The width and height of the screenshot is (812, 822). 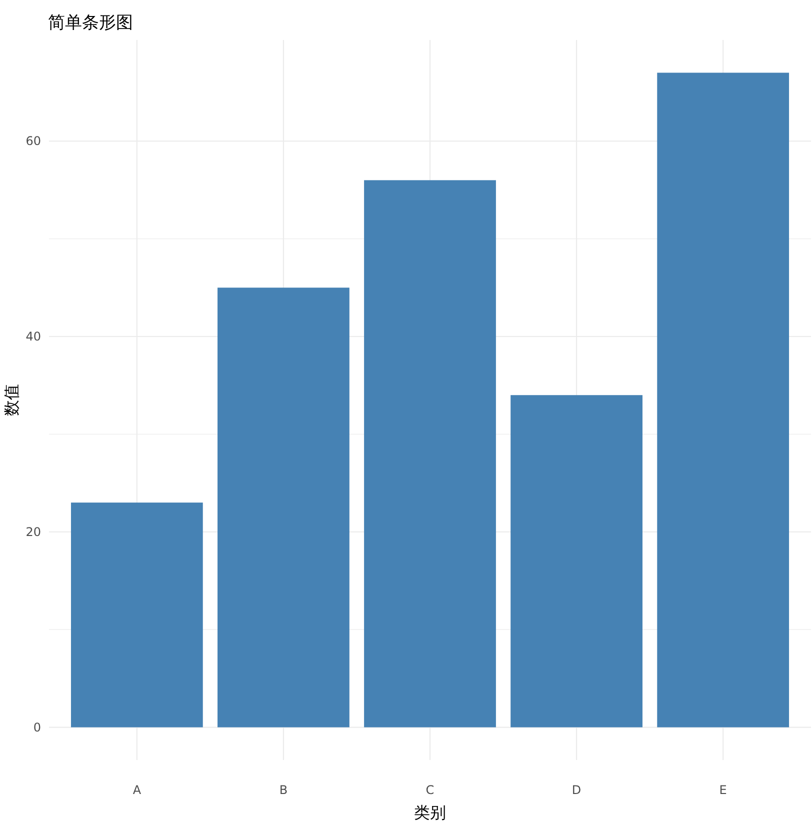 What do you see at coordinates (33, 531) in the screenshot?
I see `y-tick-label: 20` at bounding box center [33, 531].